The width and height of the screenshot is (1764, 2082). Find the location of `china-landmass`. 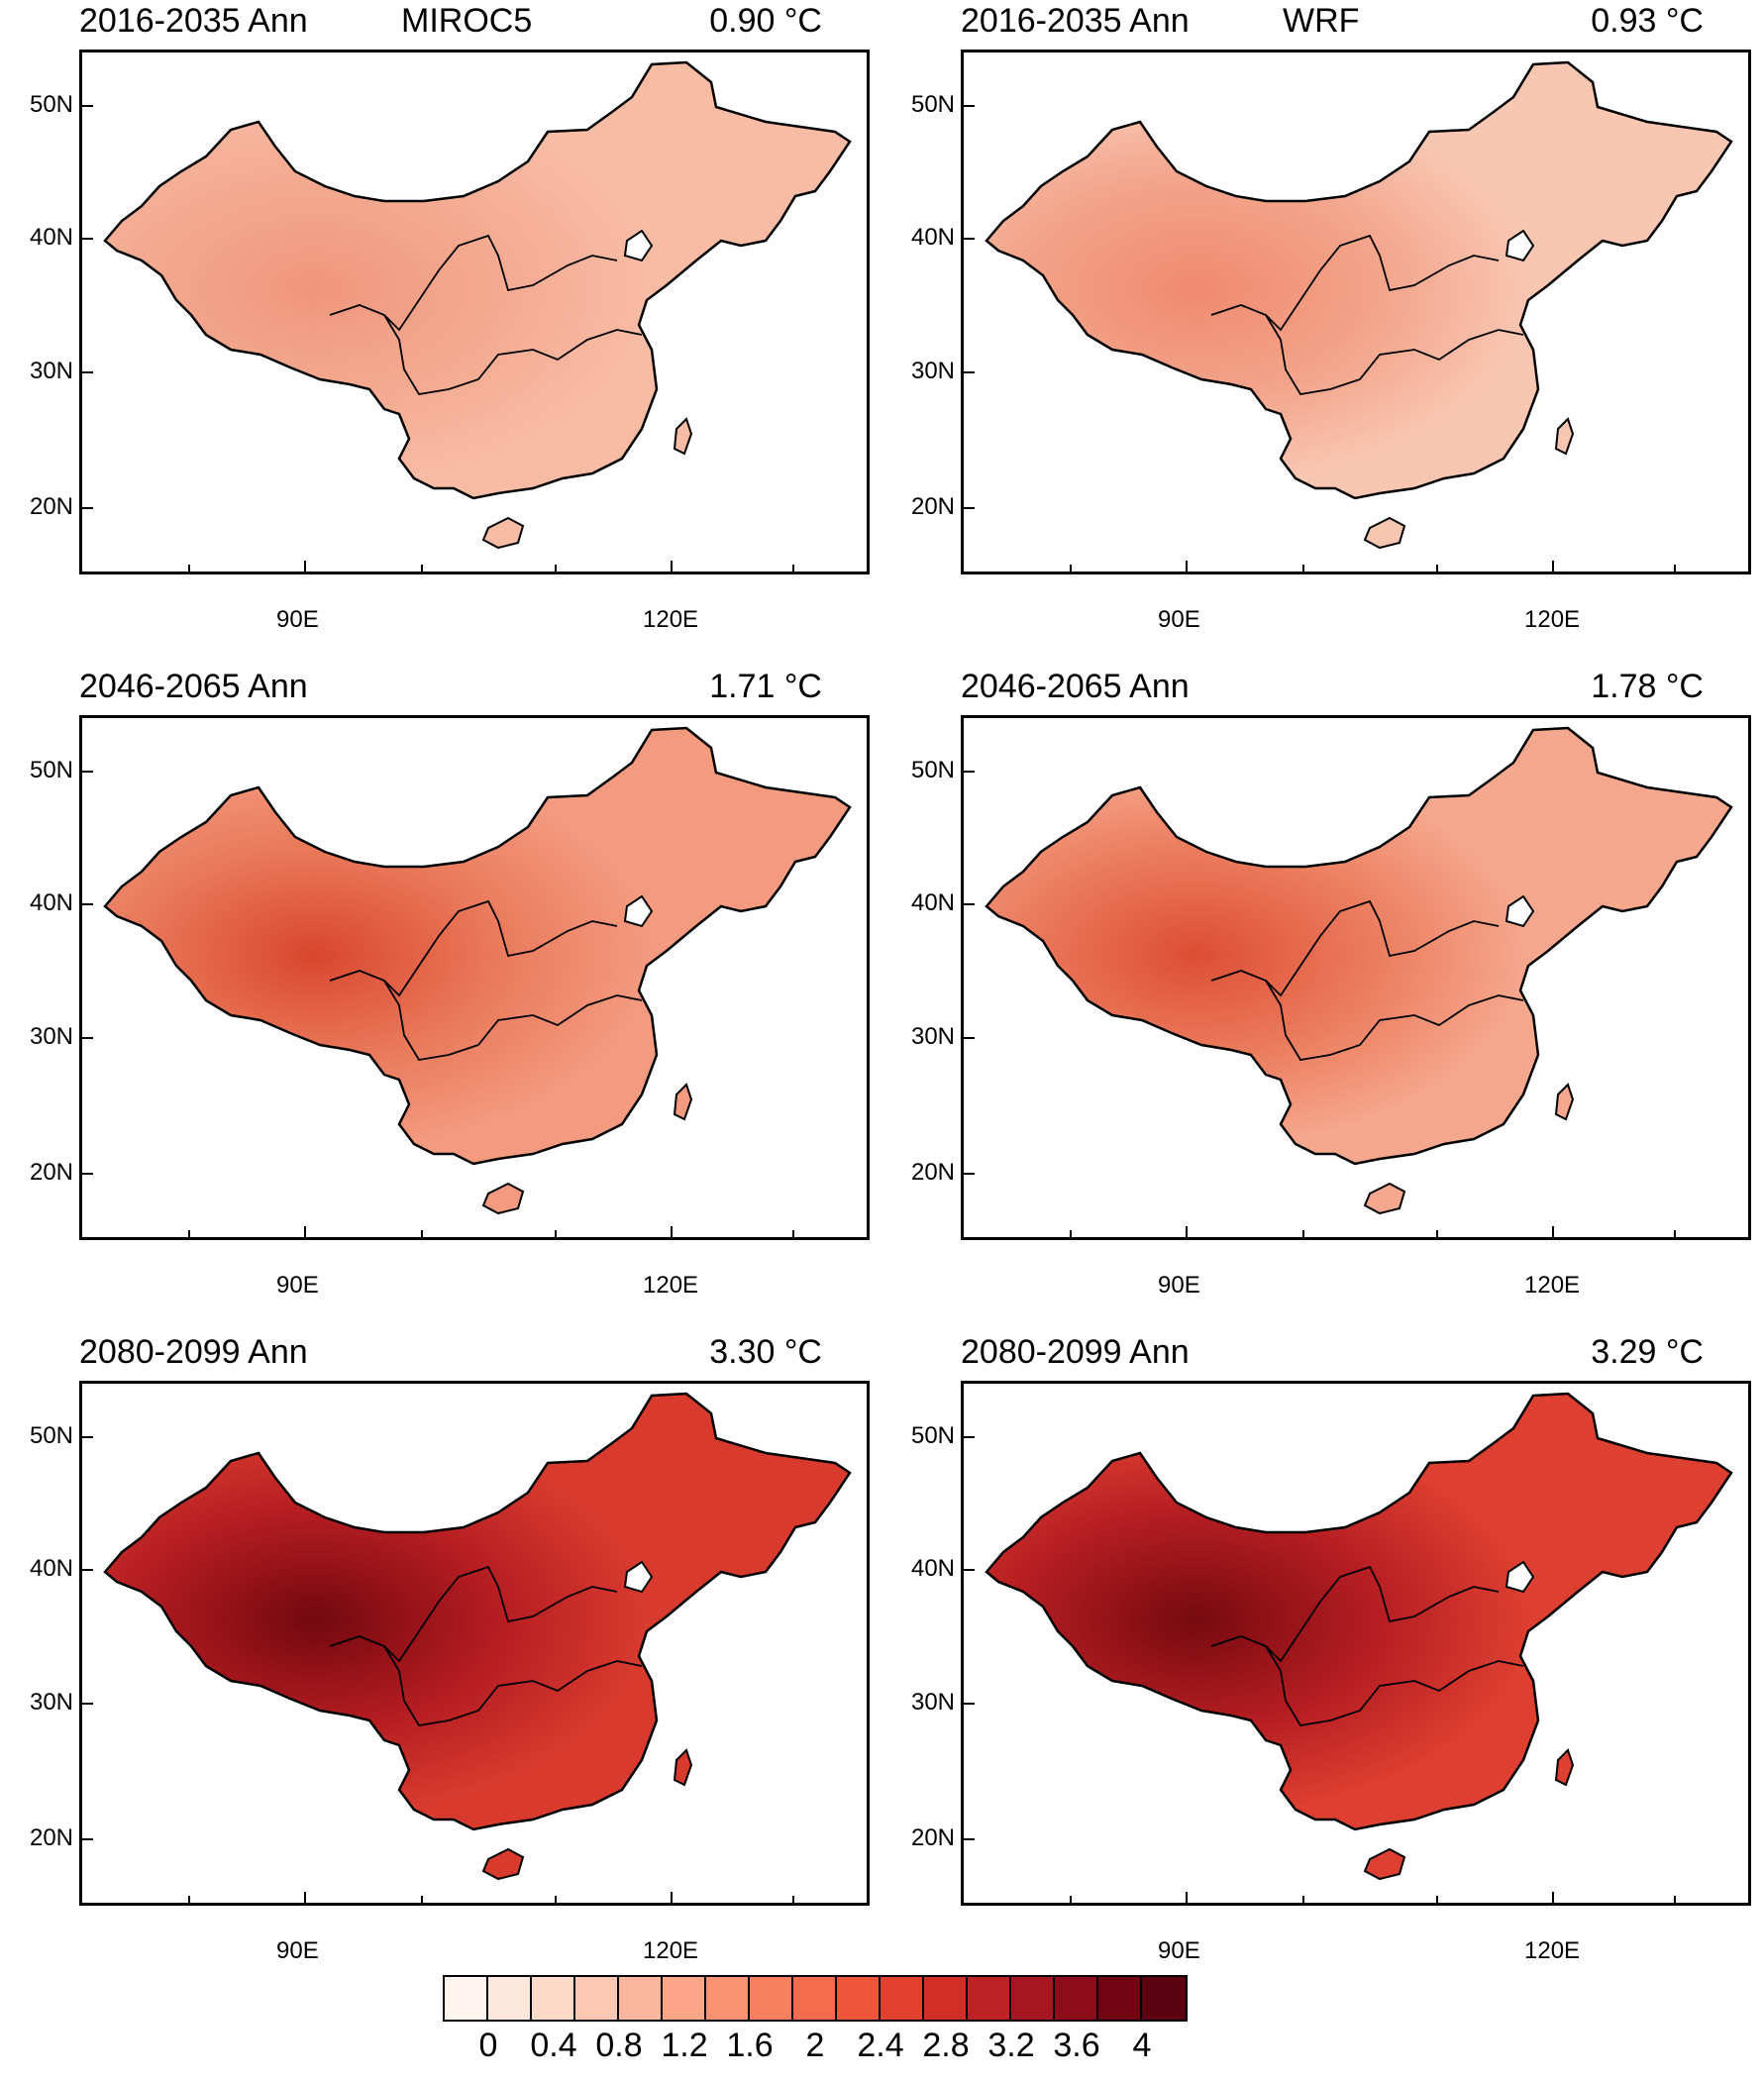

china-landmass is located at coordinates (477, 280).